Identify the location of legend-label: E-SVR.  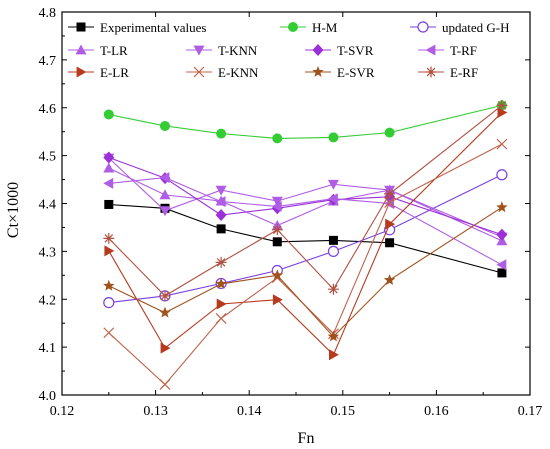
(356, 72).